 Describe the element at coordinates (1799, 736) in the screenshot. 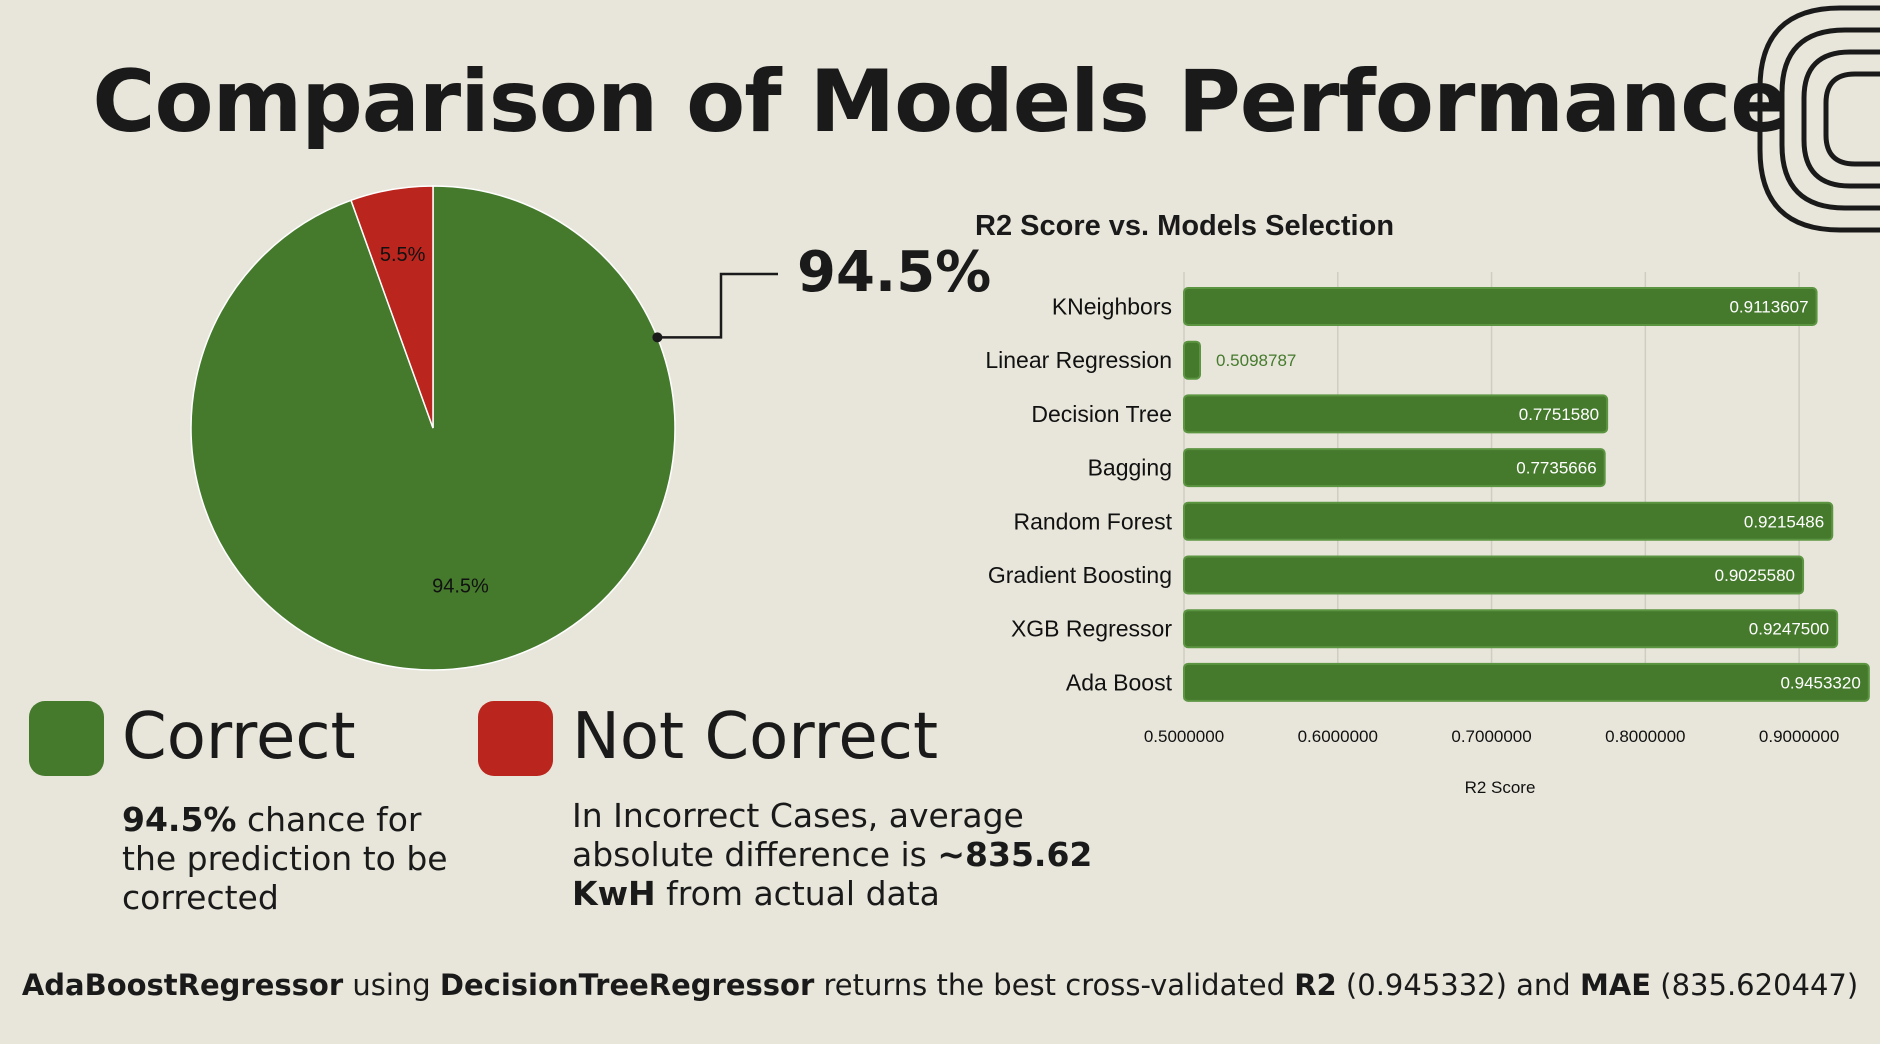

I see `x-tick-label: 0.9000000` at that location.